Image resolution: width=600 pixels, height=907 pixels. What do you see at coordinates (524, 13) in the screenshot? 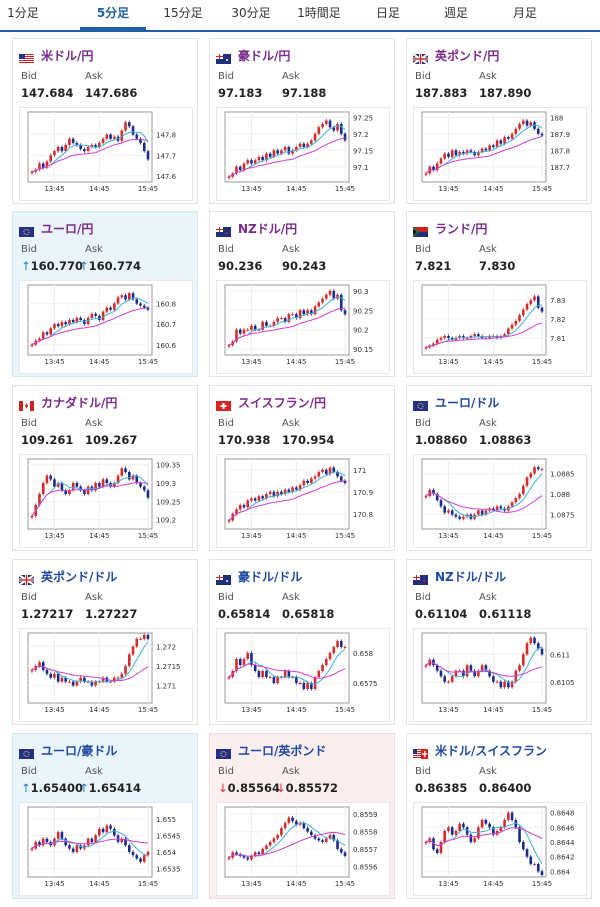
I see `tab-7: 月足` at bounding box center [524, 13].